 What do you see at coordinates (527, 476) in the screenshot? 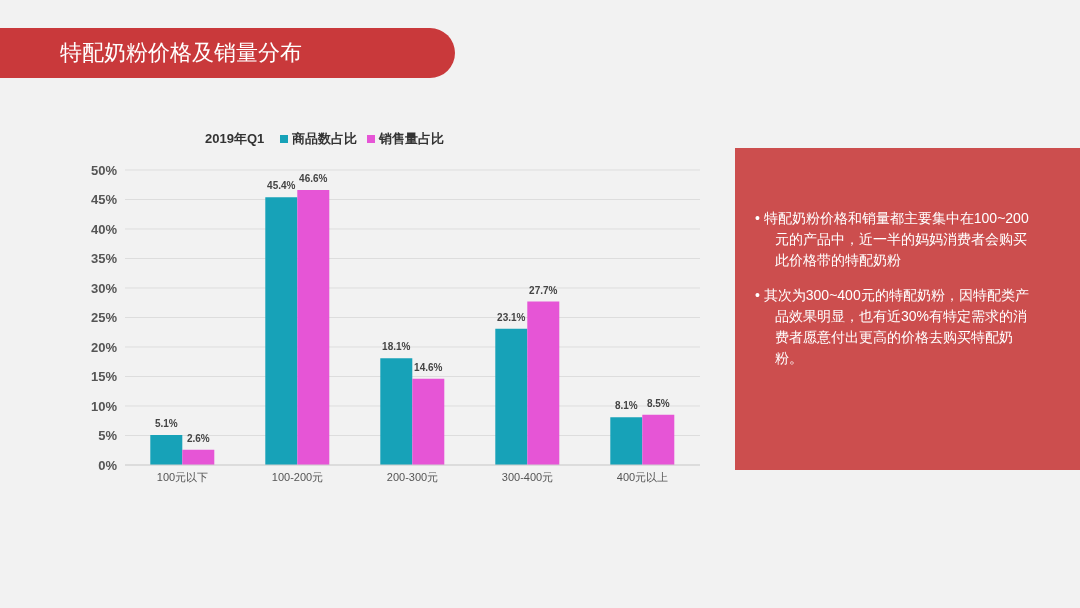
I see `x-tick-label: 300-400元` at bounding box center [527, 476].